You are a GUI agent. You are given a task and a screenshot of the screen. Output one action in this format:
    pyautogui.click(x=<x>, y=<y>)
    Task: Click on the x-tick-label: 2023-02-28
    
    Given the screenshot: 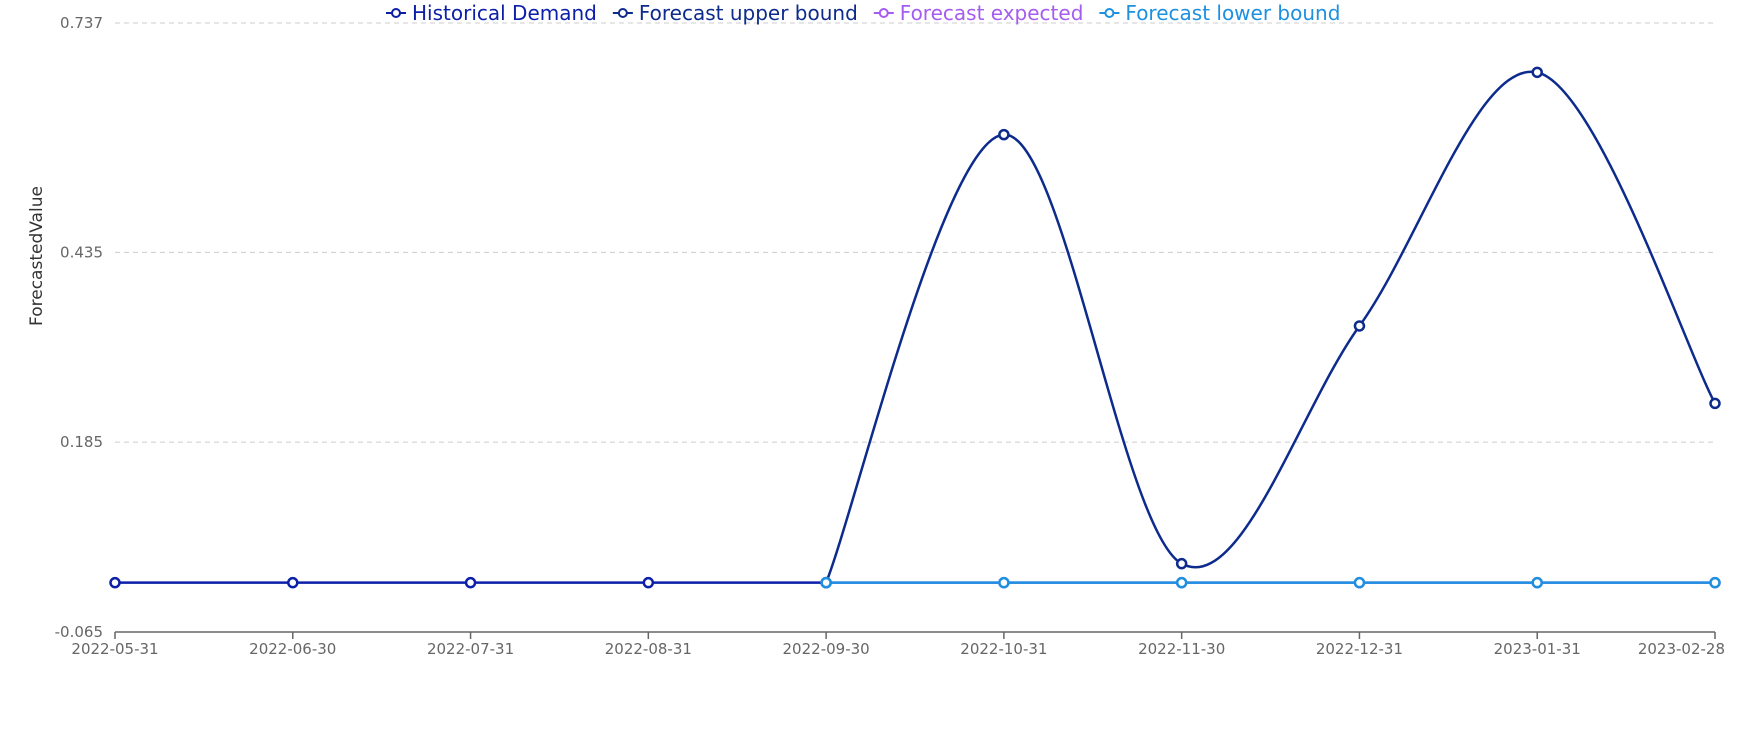 What is the action you would take?
    pyautogui.click(x=1681, y=649)
    